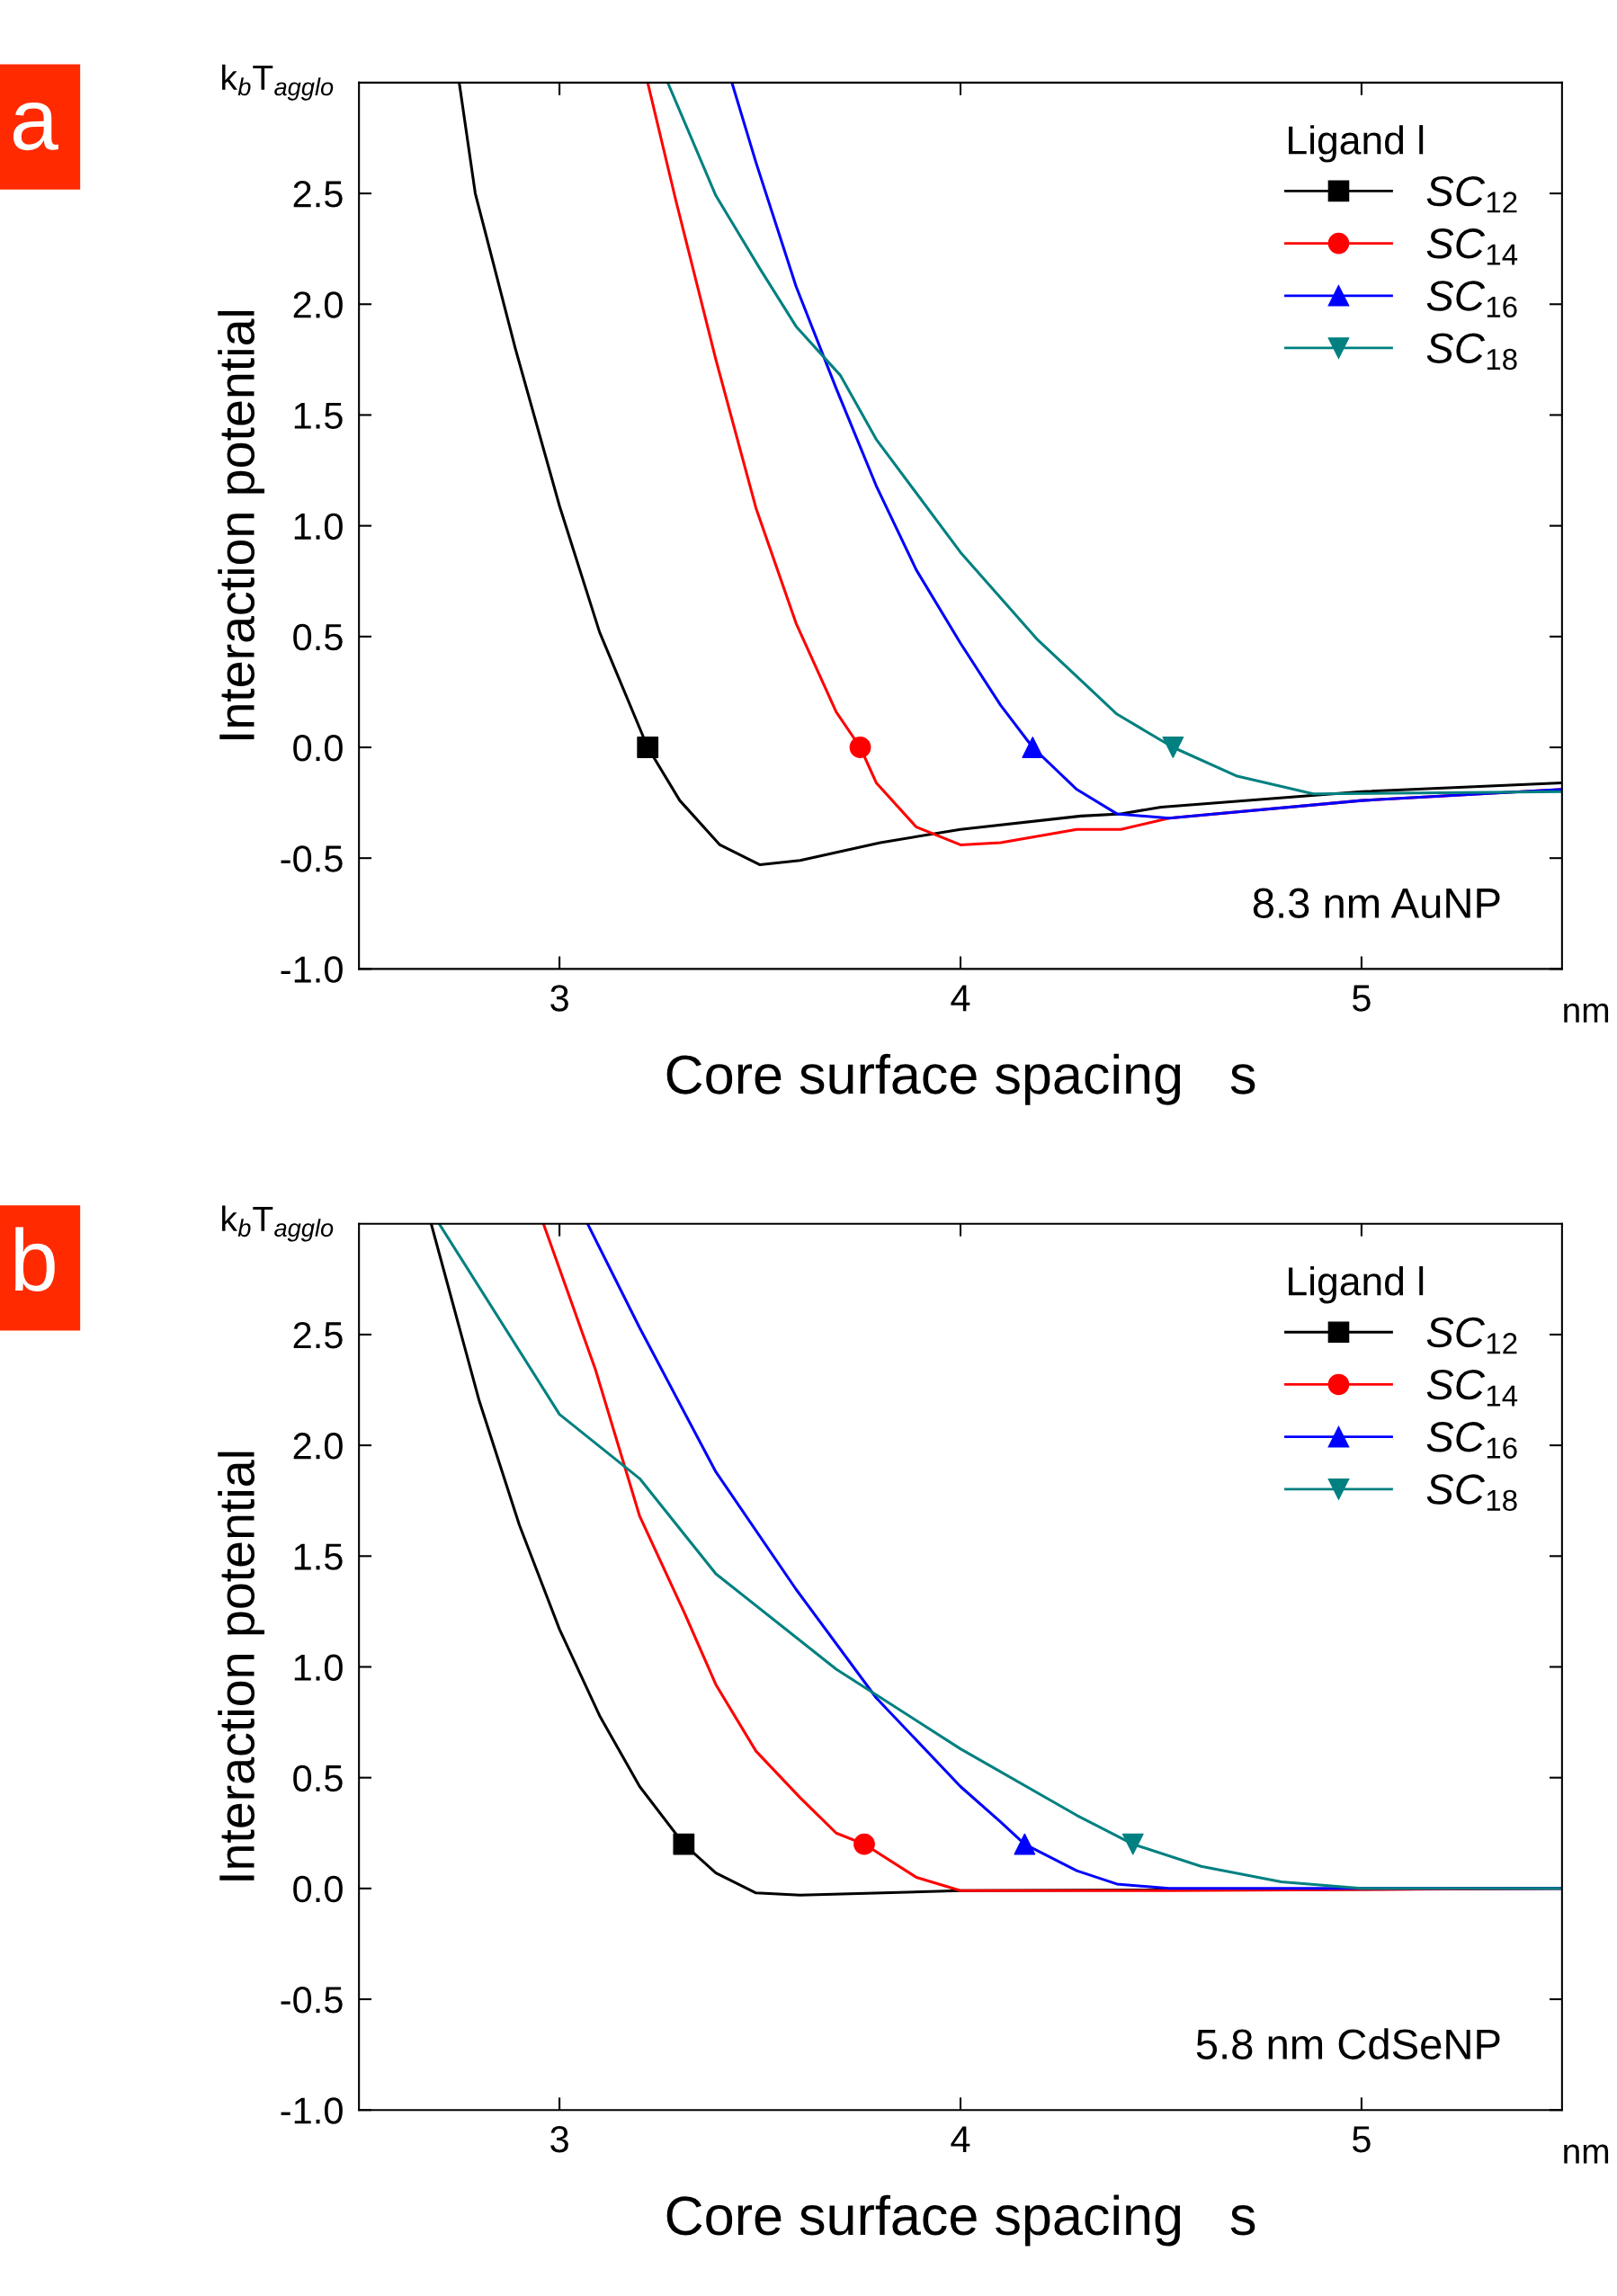  Describe the element at coordinates (1377, 903) in the screenshot. I see `annotation: 8.3 nm AuNP` at that location.